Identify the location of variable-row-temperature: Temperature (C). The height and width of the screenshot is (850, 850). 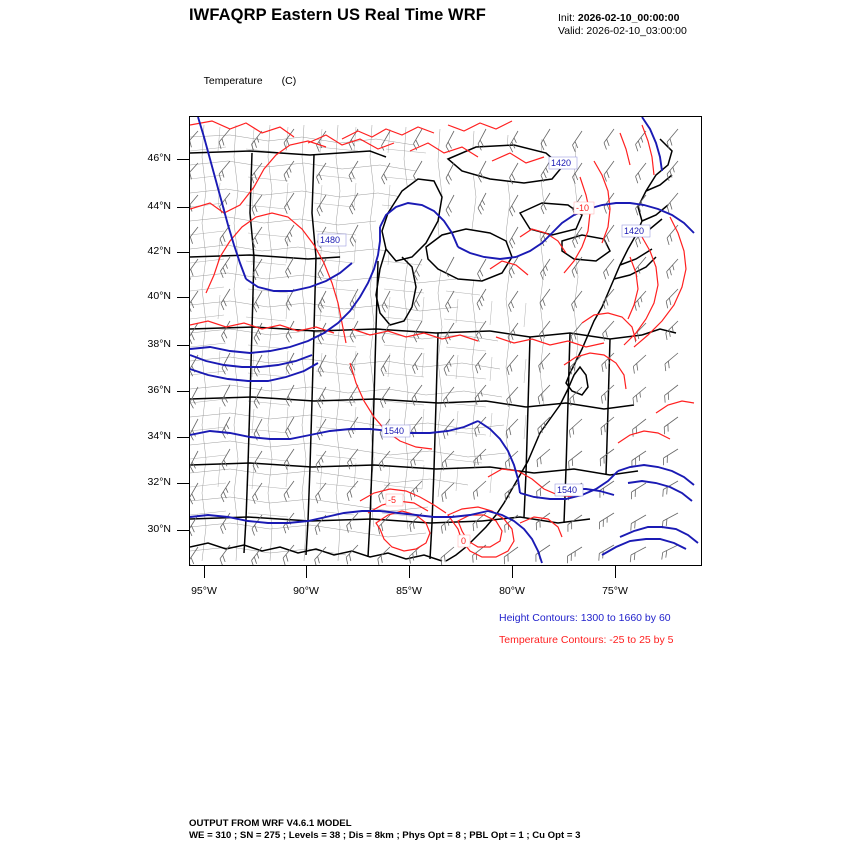
(244, 82).